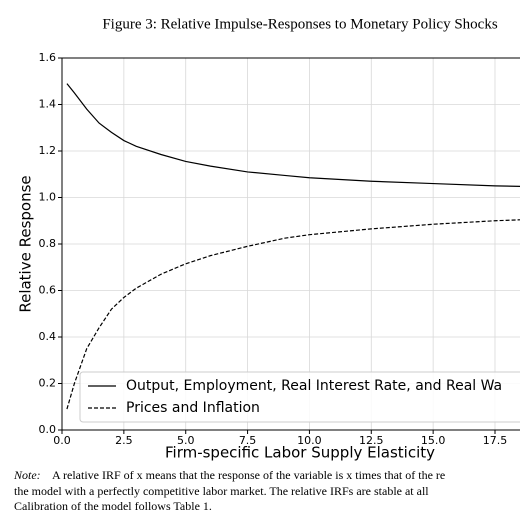 Image resolution: width=520 pixels, height=520 pixels. Describe the element at coordinates (48, 150) in the screenshot. I see `y-tick-label: 1.2` at that location.